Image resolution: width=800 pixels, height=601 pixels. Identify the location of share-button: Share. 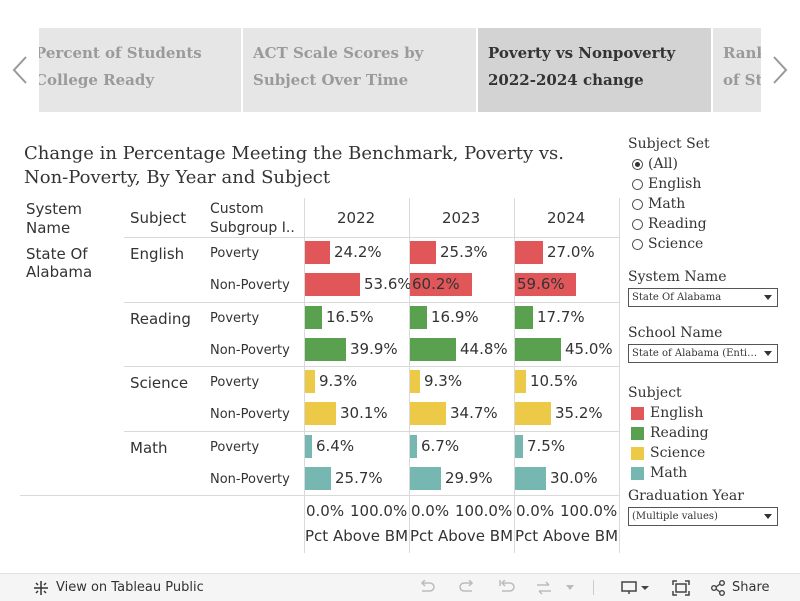
(740, 587).